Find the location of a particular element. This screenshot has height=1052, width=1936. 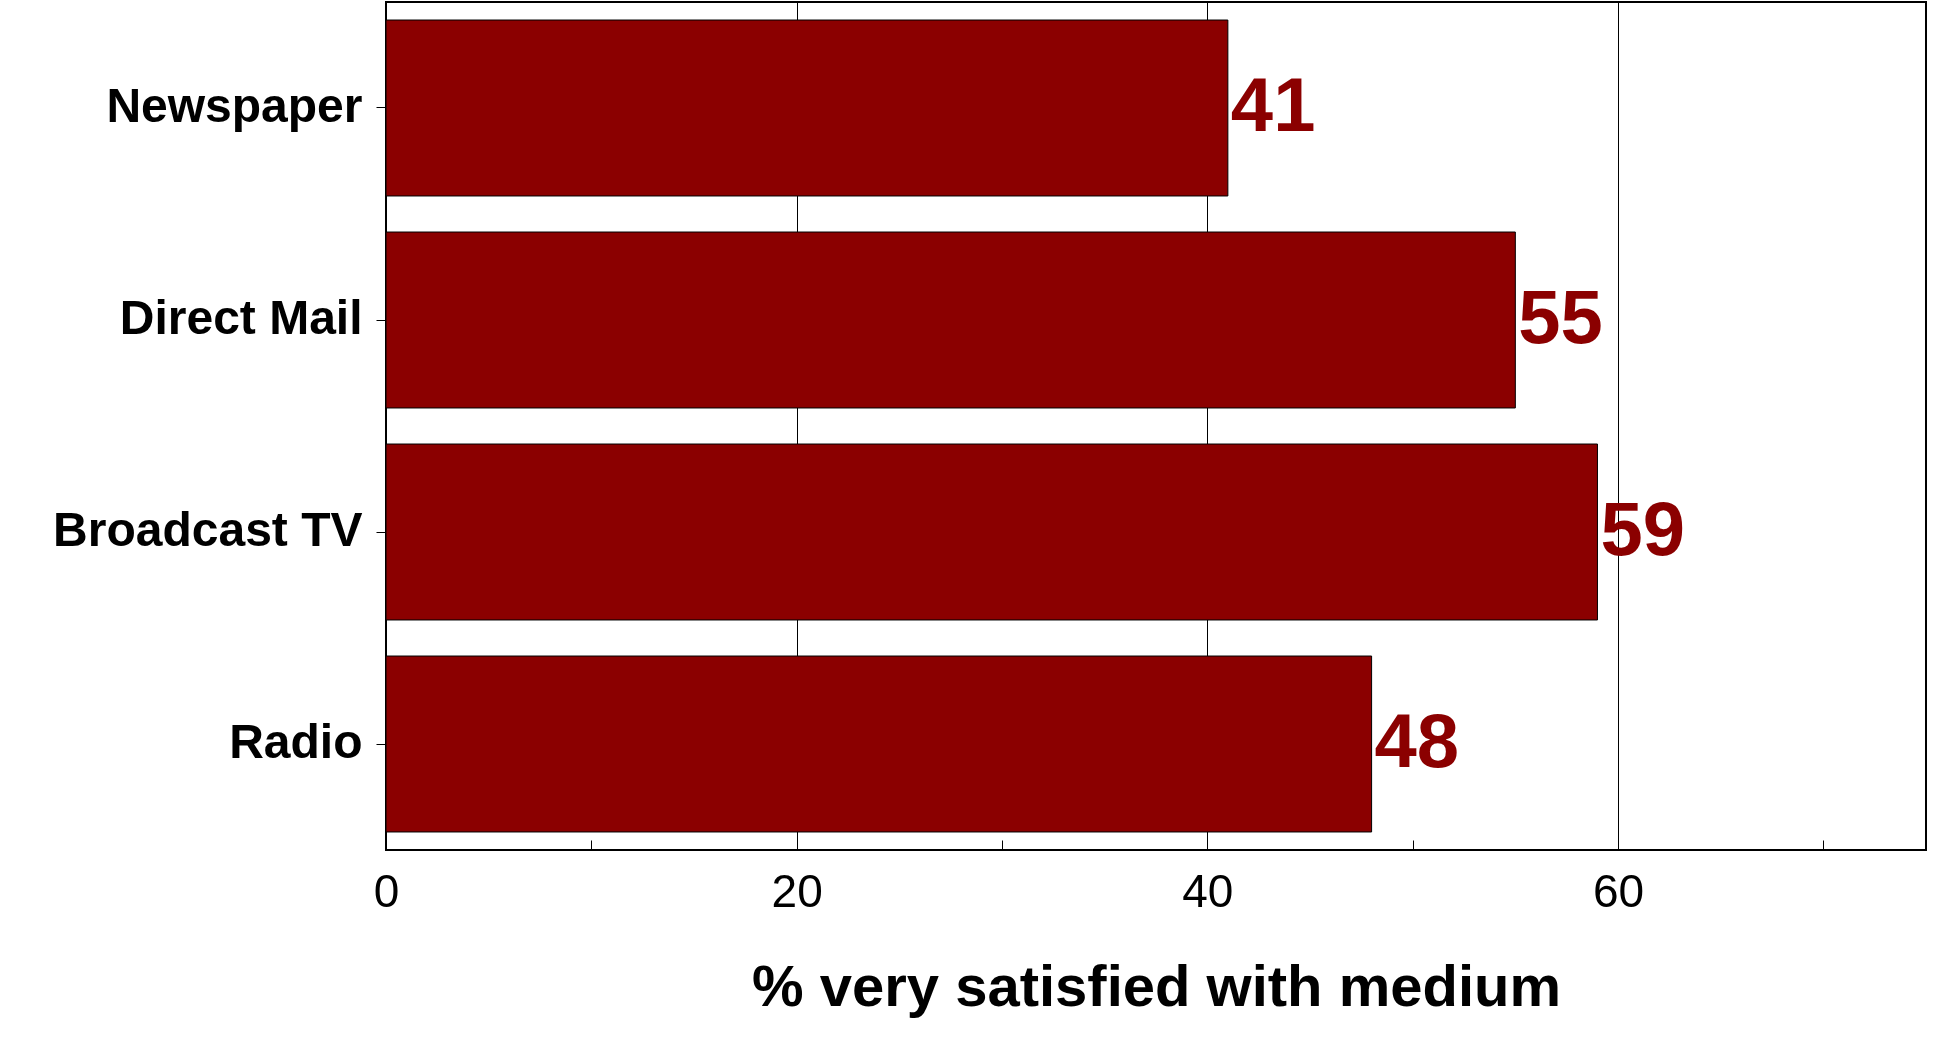

x-tick-label: 60 is located at coordinates (1618, 890).